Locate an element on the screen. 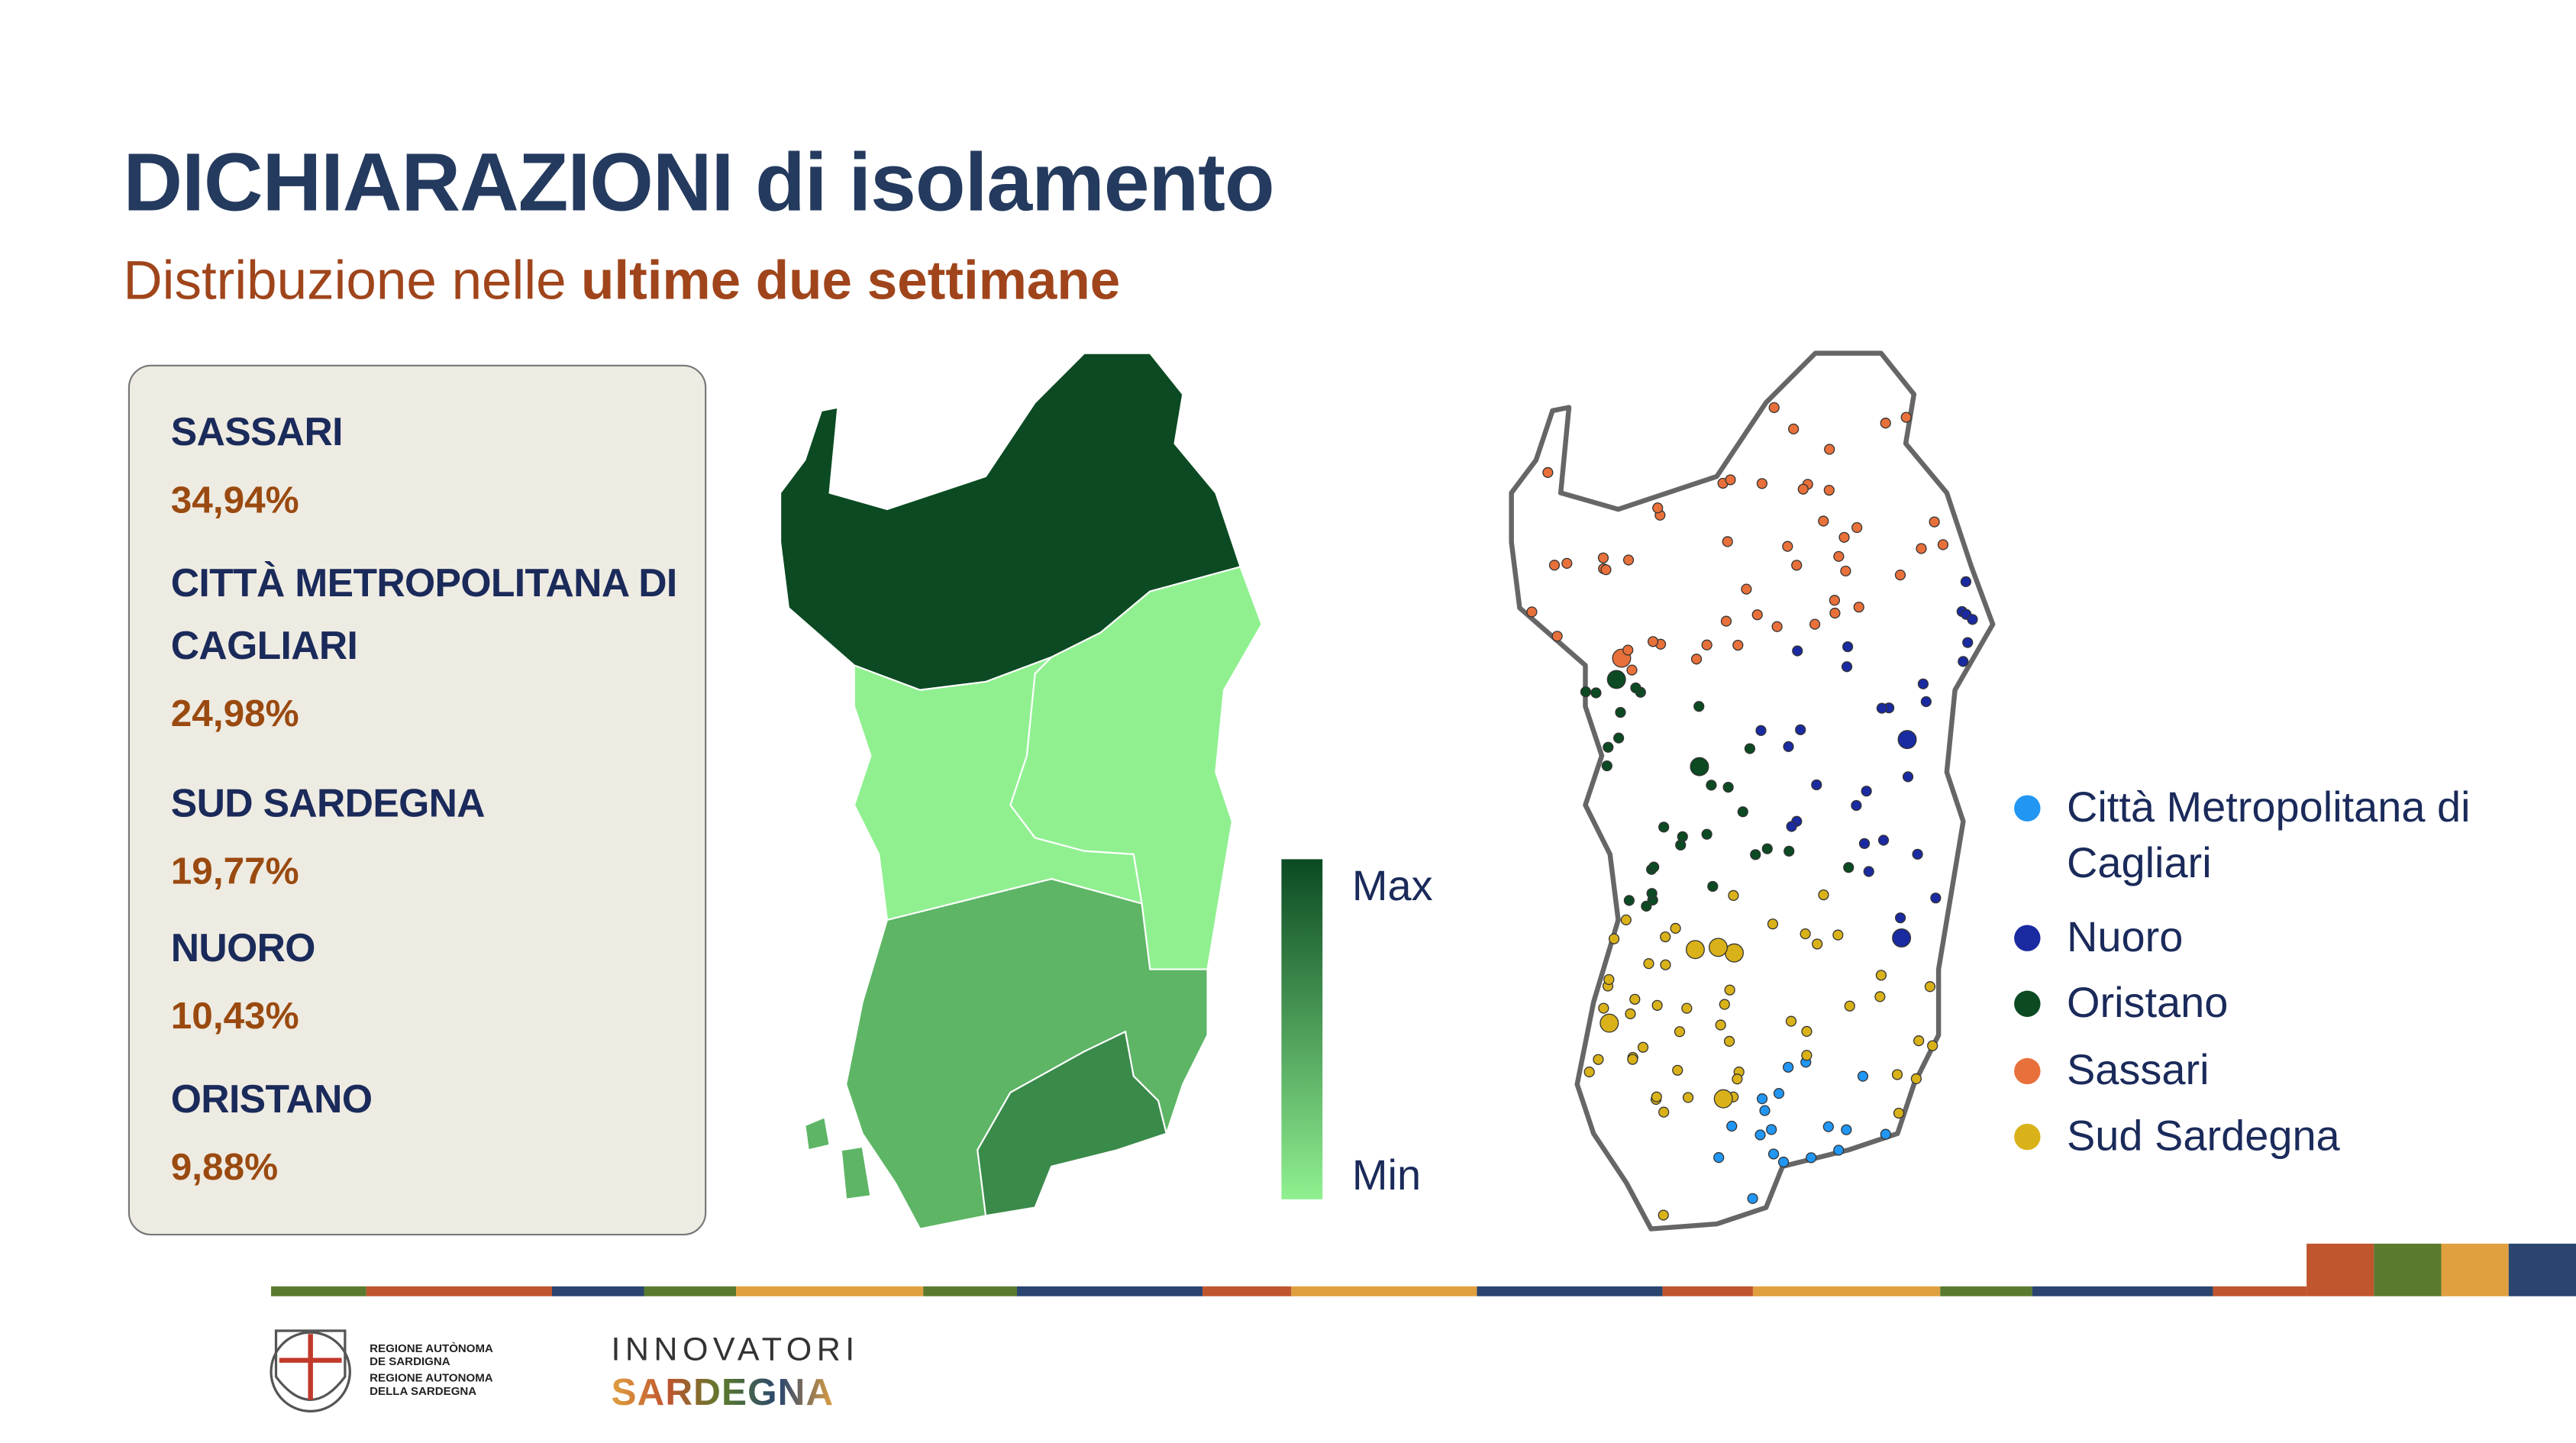  legend-marker is located at coordinates (2027, 1003).